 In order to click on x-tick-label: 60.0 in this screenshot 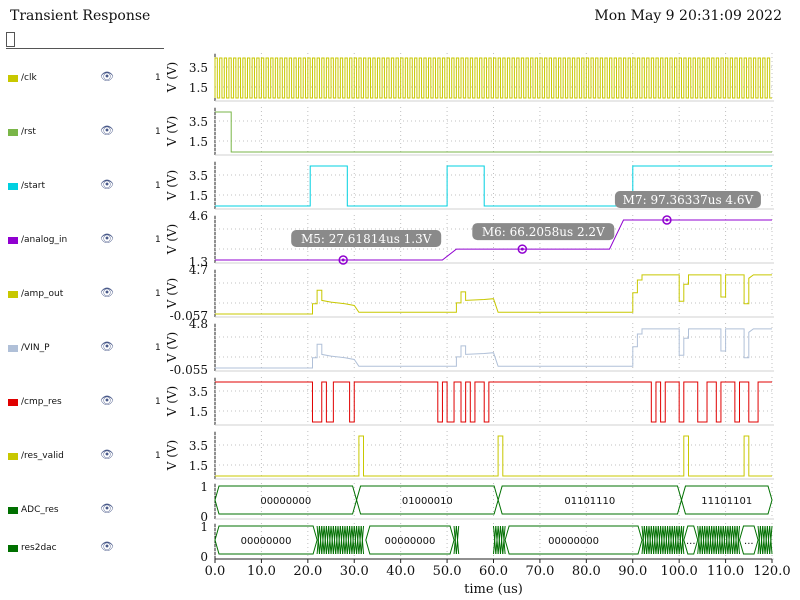, I will do `click(493, 571)`.